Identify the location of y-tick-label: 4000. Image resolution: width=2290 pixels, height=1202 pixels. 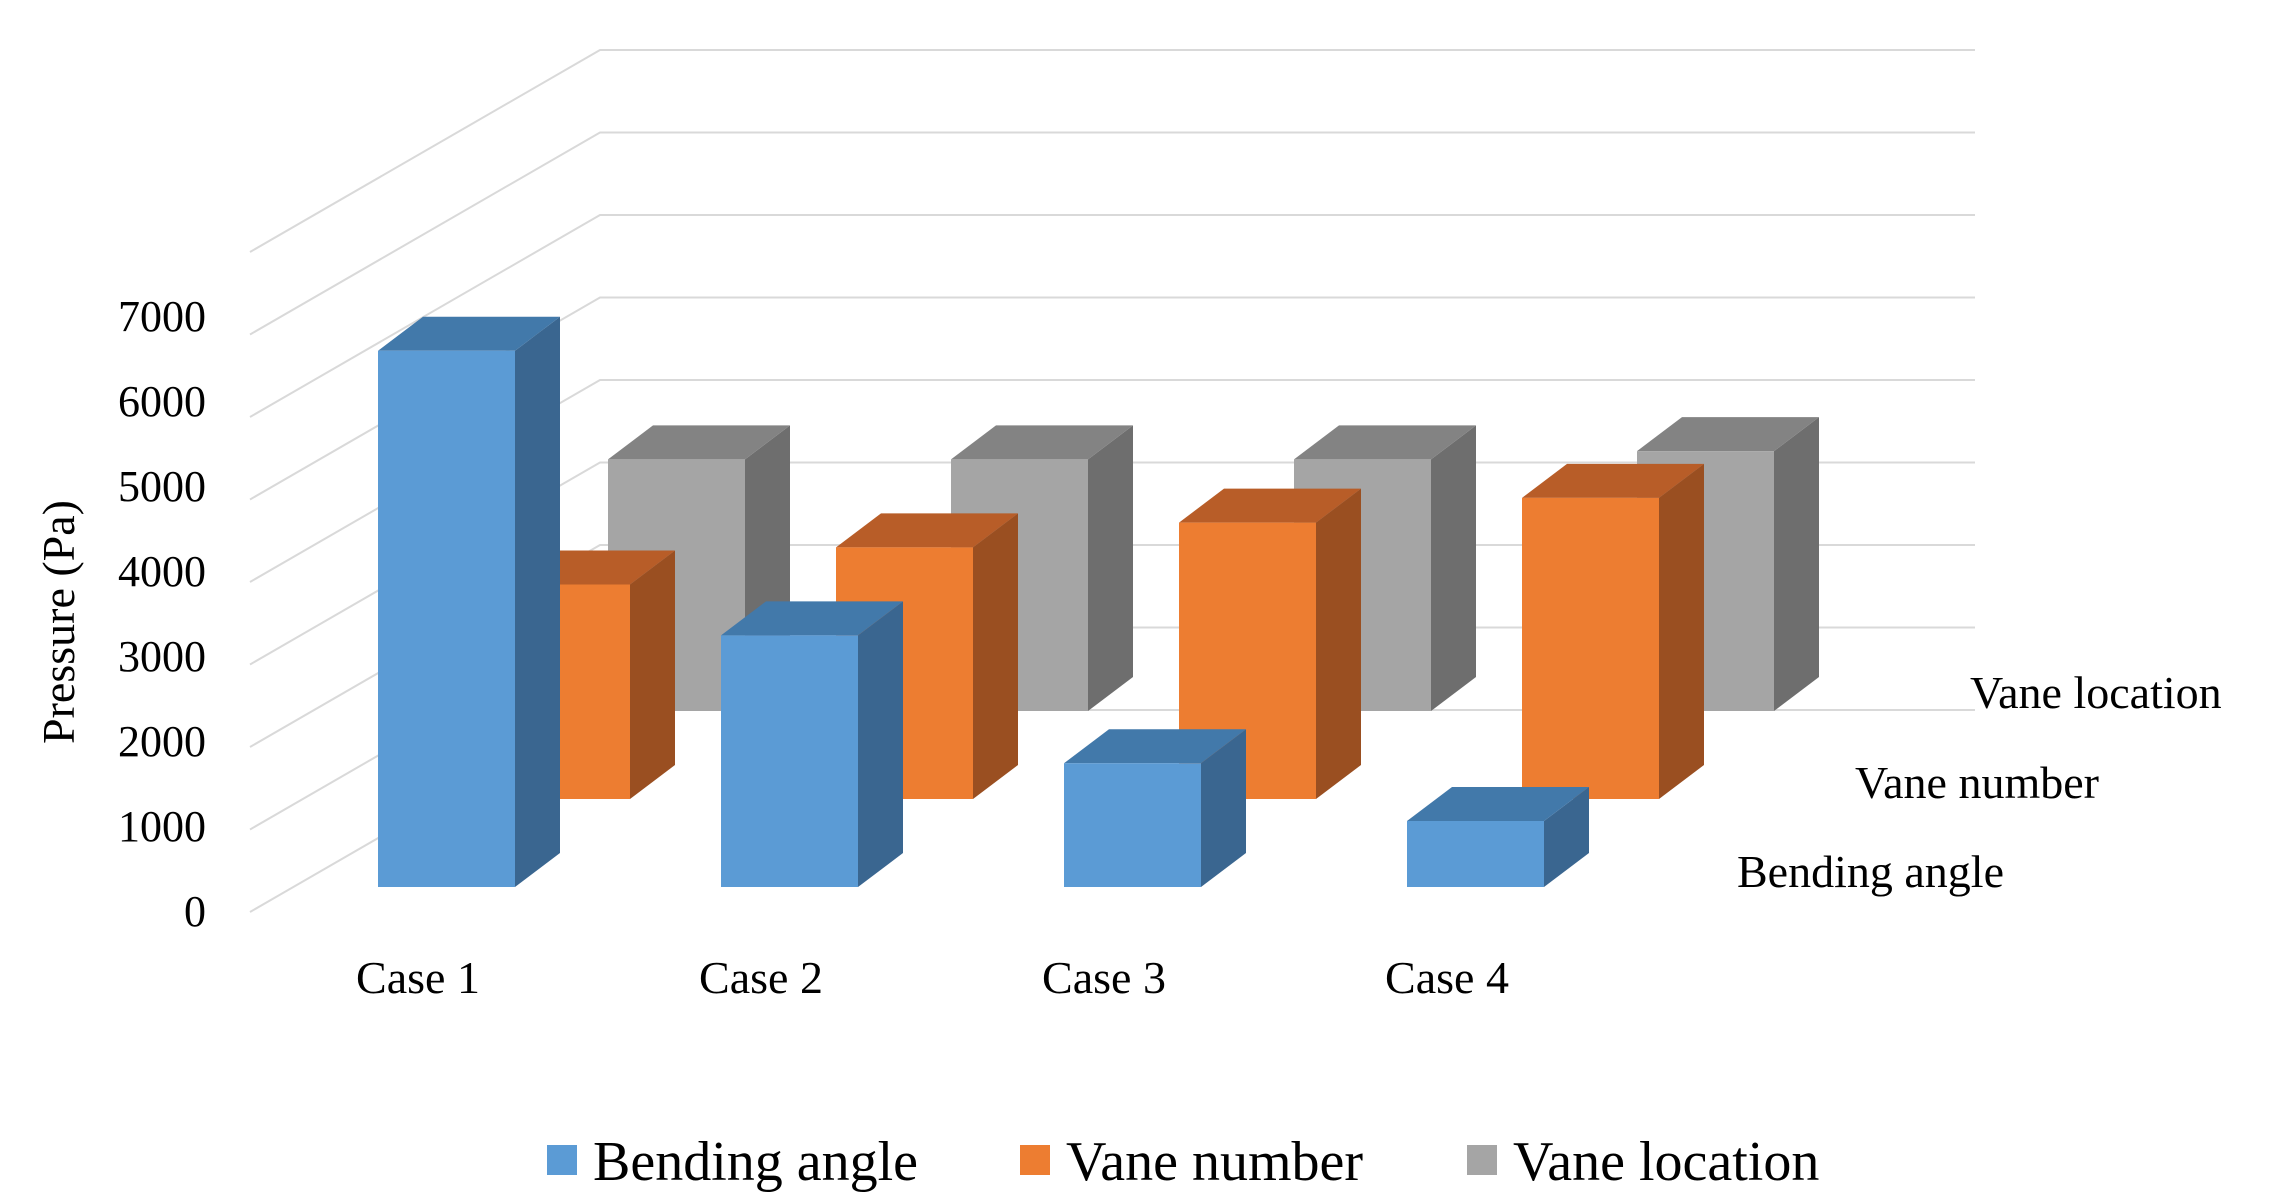
(162, 571).